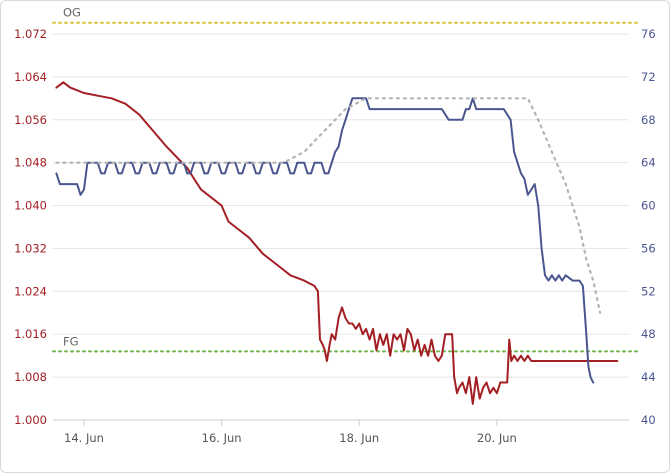 This screenshot has width=672, height=476. I want to click on y-left-tick-label: 1.016, so click(30, 334).